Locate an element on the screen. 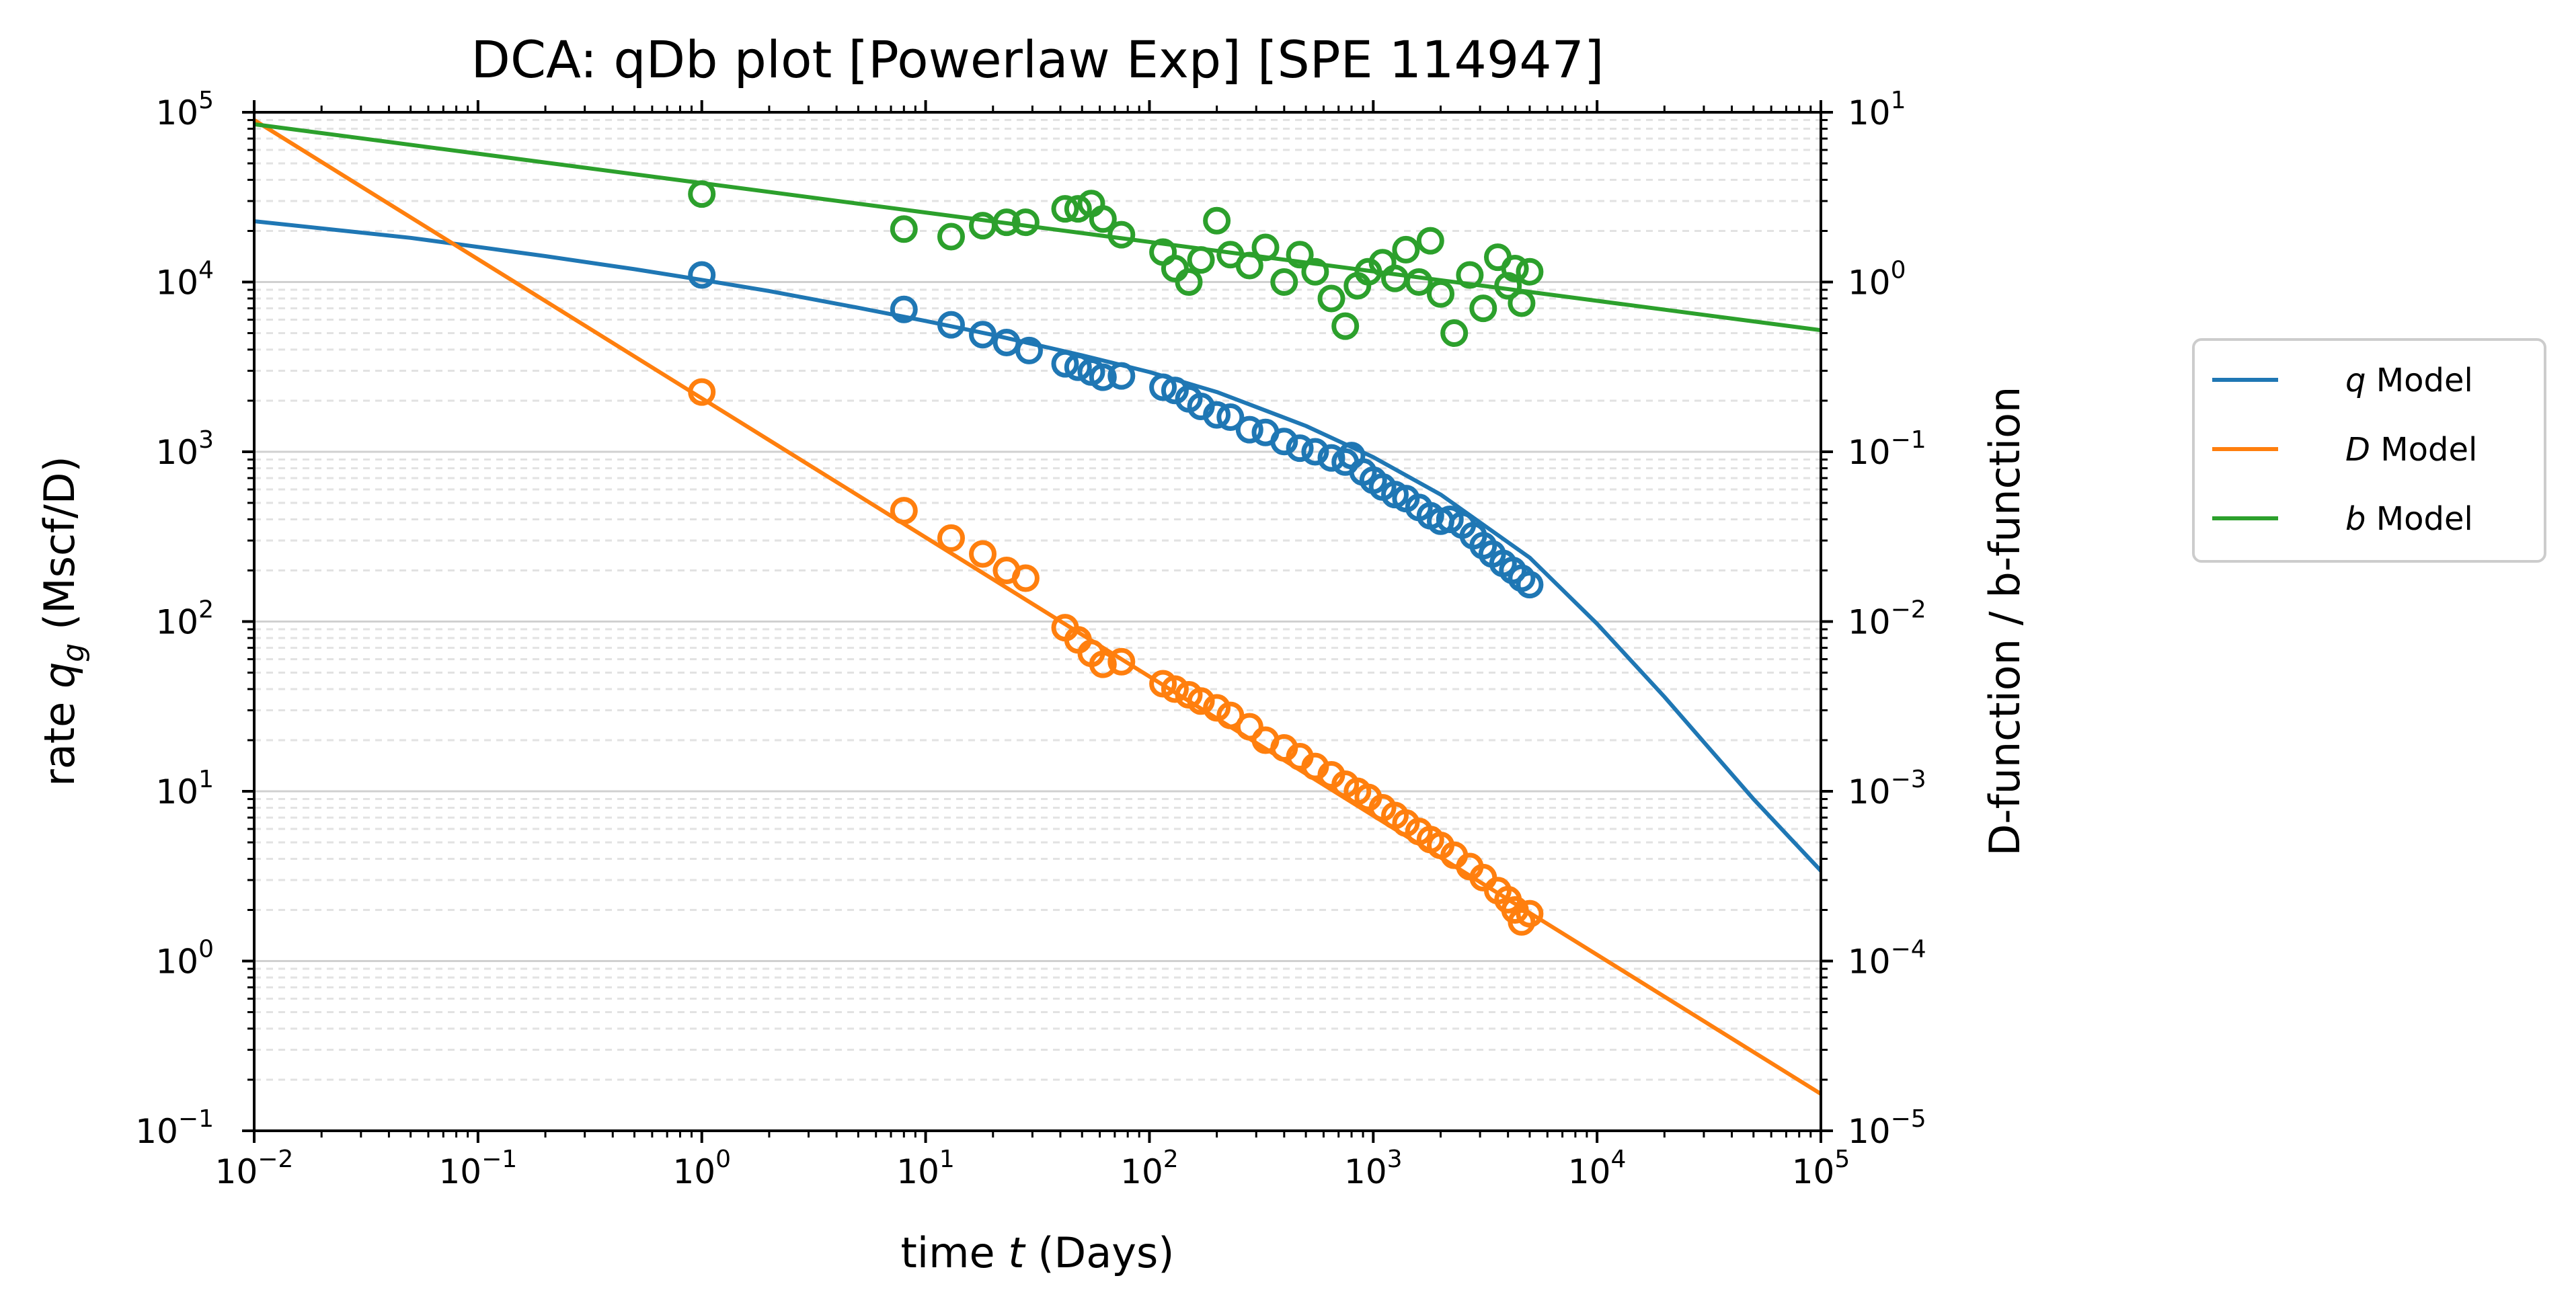 Image resolution: width=2576 pixels, height=1315 pixels. x-tick-label: 10¹ is located at coordinates (926, 1168).